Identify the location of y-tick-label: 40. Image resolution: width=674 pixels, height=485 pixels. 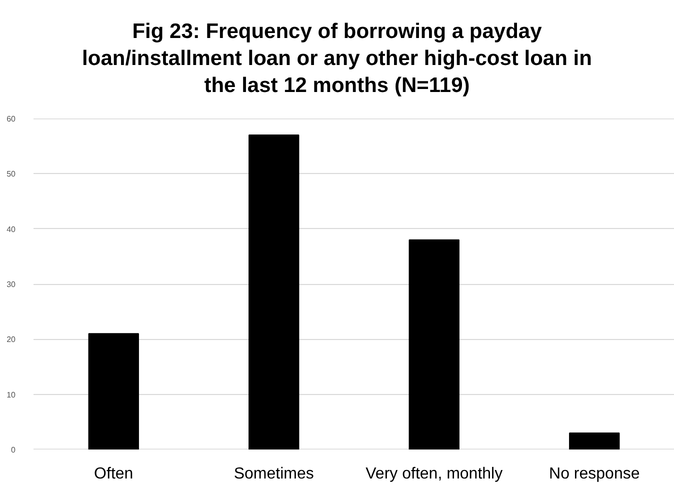
(11, 229).